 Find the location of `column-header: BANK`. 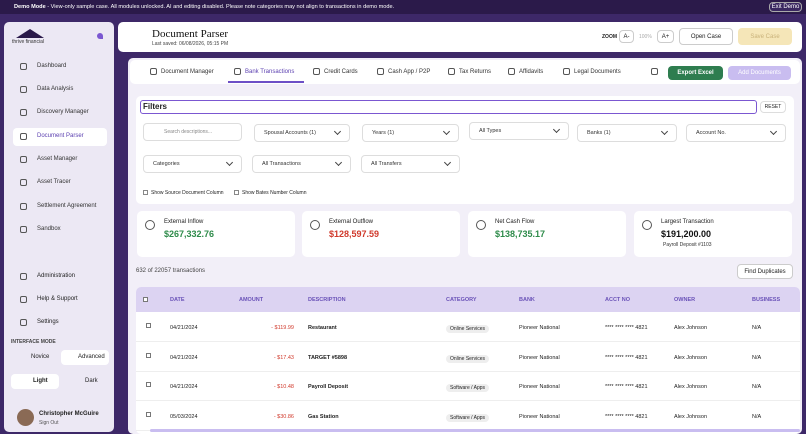

column-header: BANK is located at coordinates (527, 300).